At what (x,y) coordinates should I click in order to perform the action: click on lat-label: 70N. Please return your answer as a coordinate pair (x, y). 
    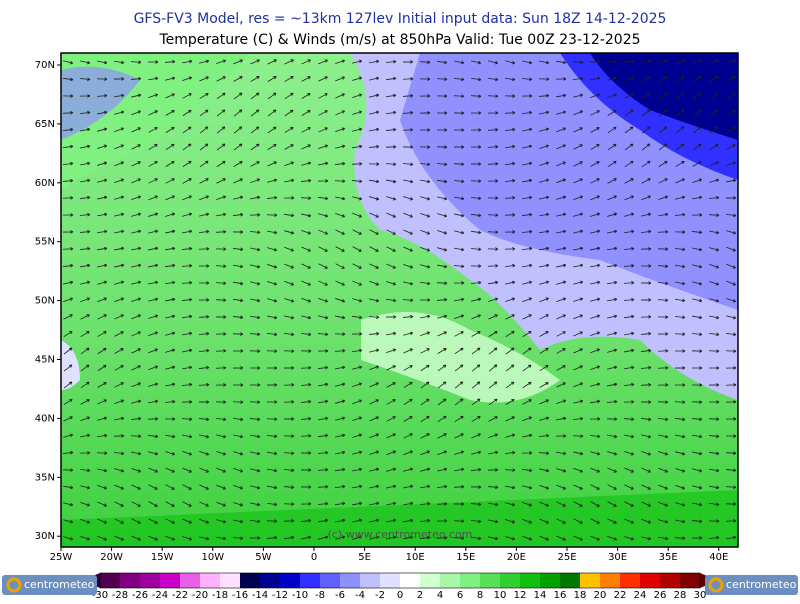
    Looking at the image, I should click on (45, 65).